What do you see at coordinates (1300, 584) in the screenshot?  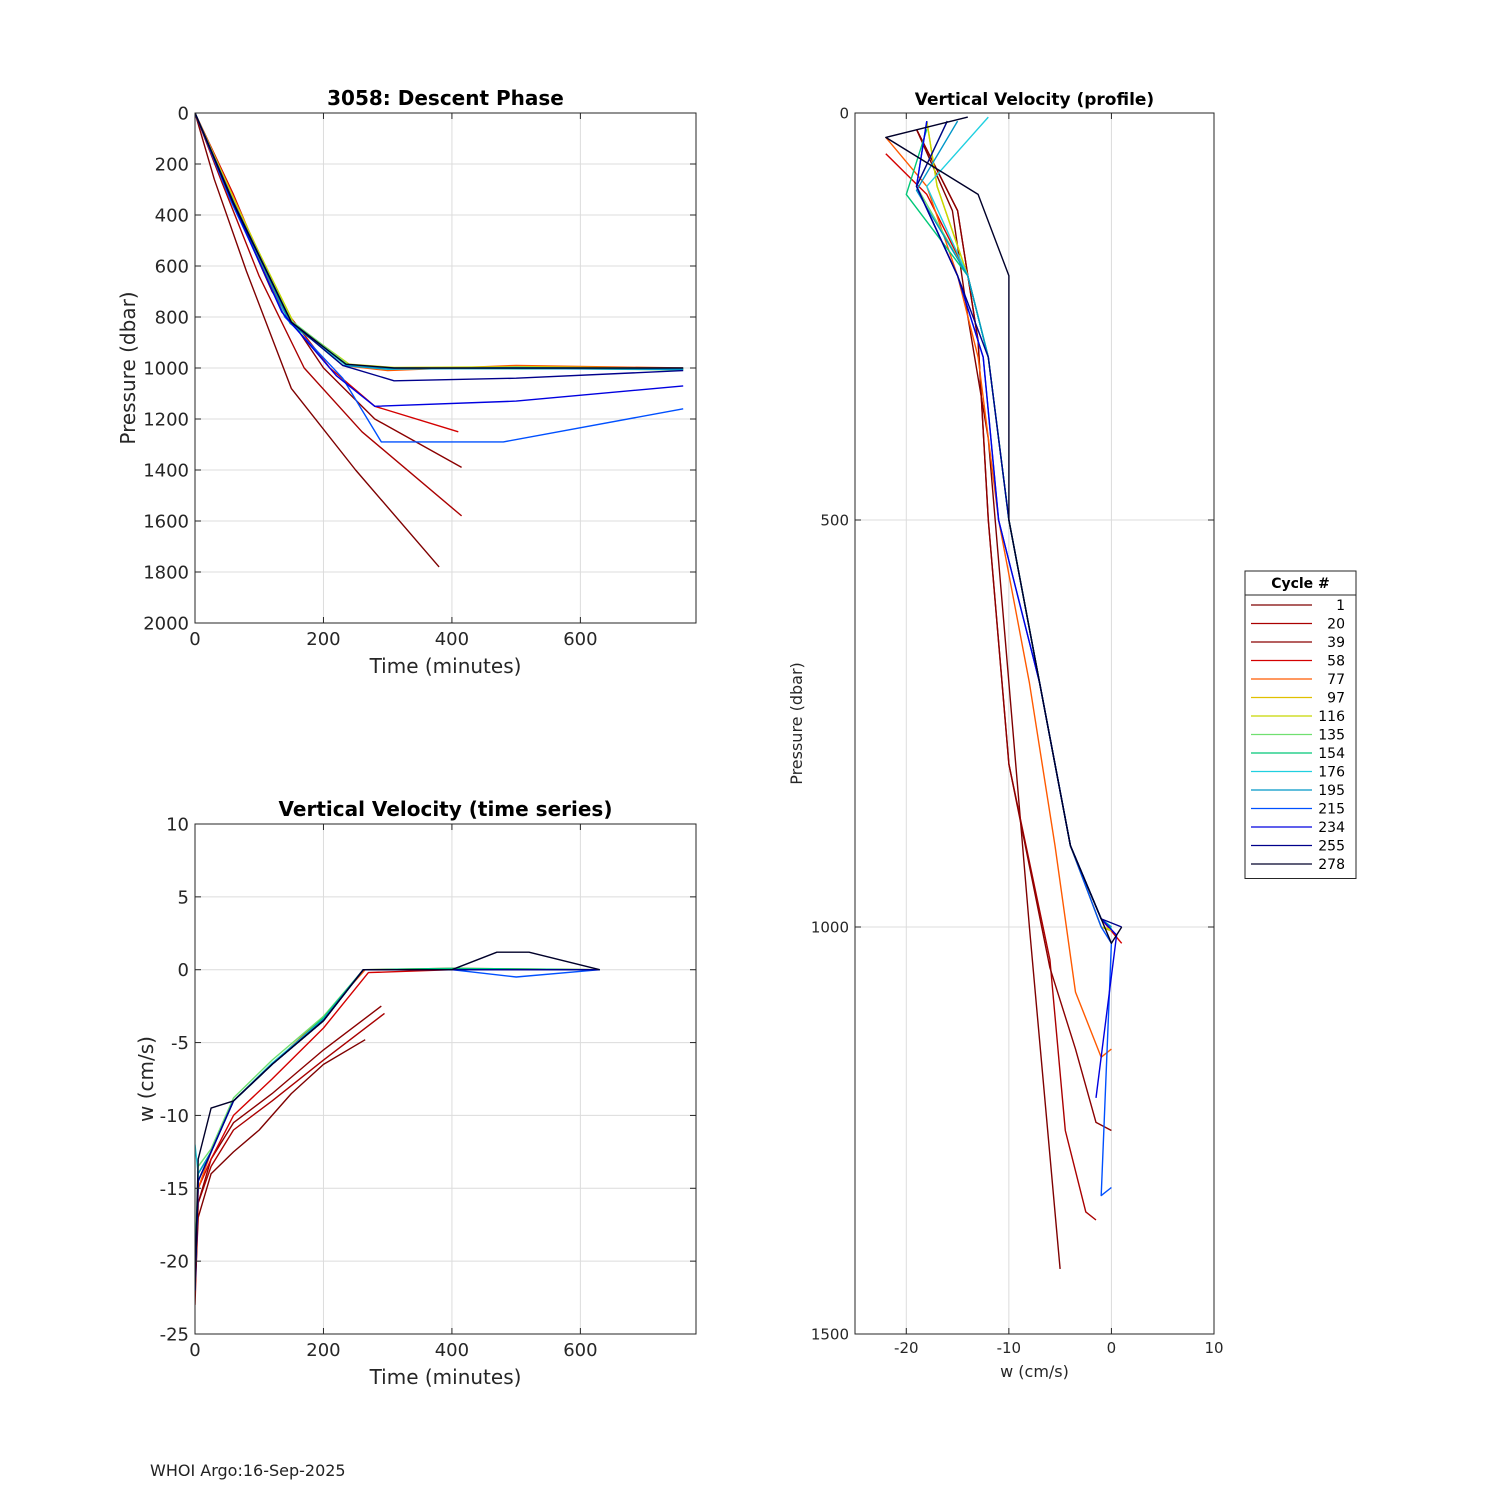 I see `legend-title: Cycle #` at bounding box center [1300, 584].